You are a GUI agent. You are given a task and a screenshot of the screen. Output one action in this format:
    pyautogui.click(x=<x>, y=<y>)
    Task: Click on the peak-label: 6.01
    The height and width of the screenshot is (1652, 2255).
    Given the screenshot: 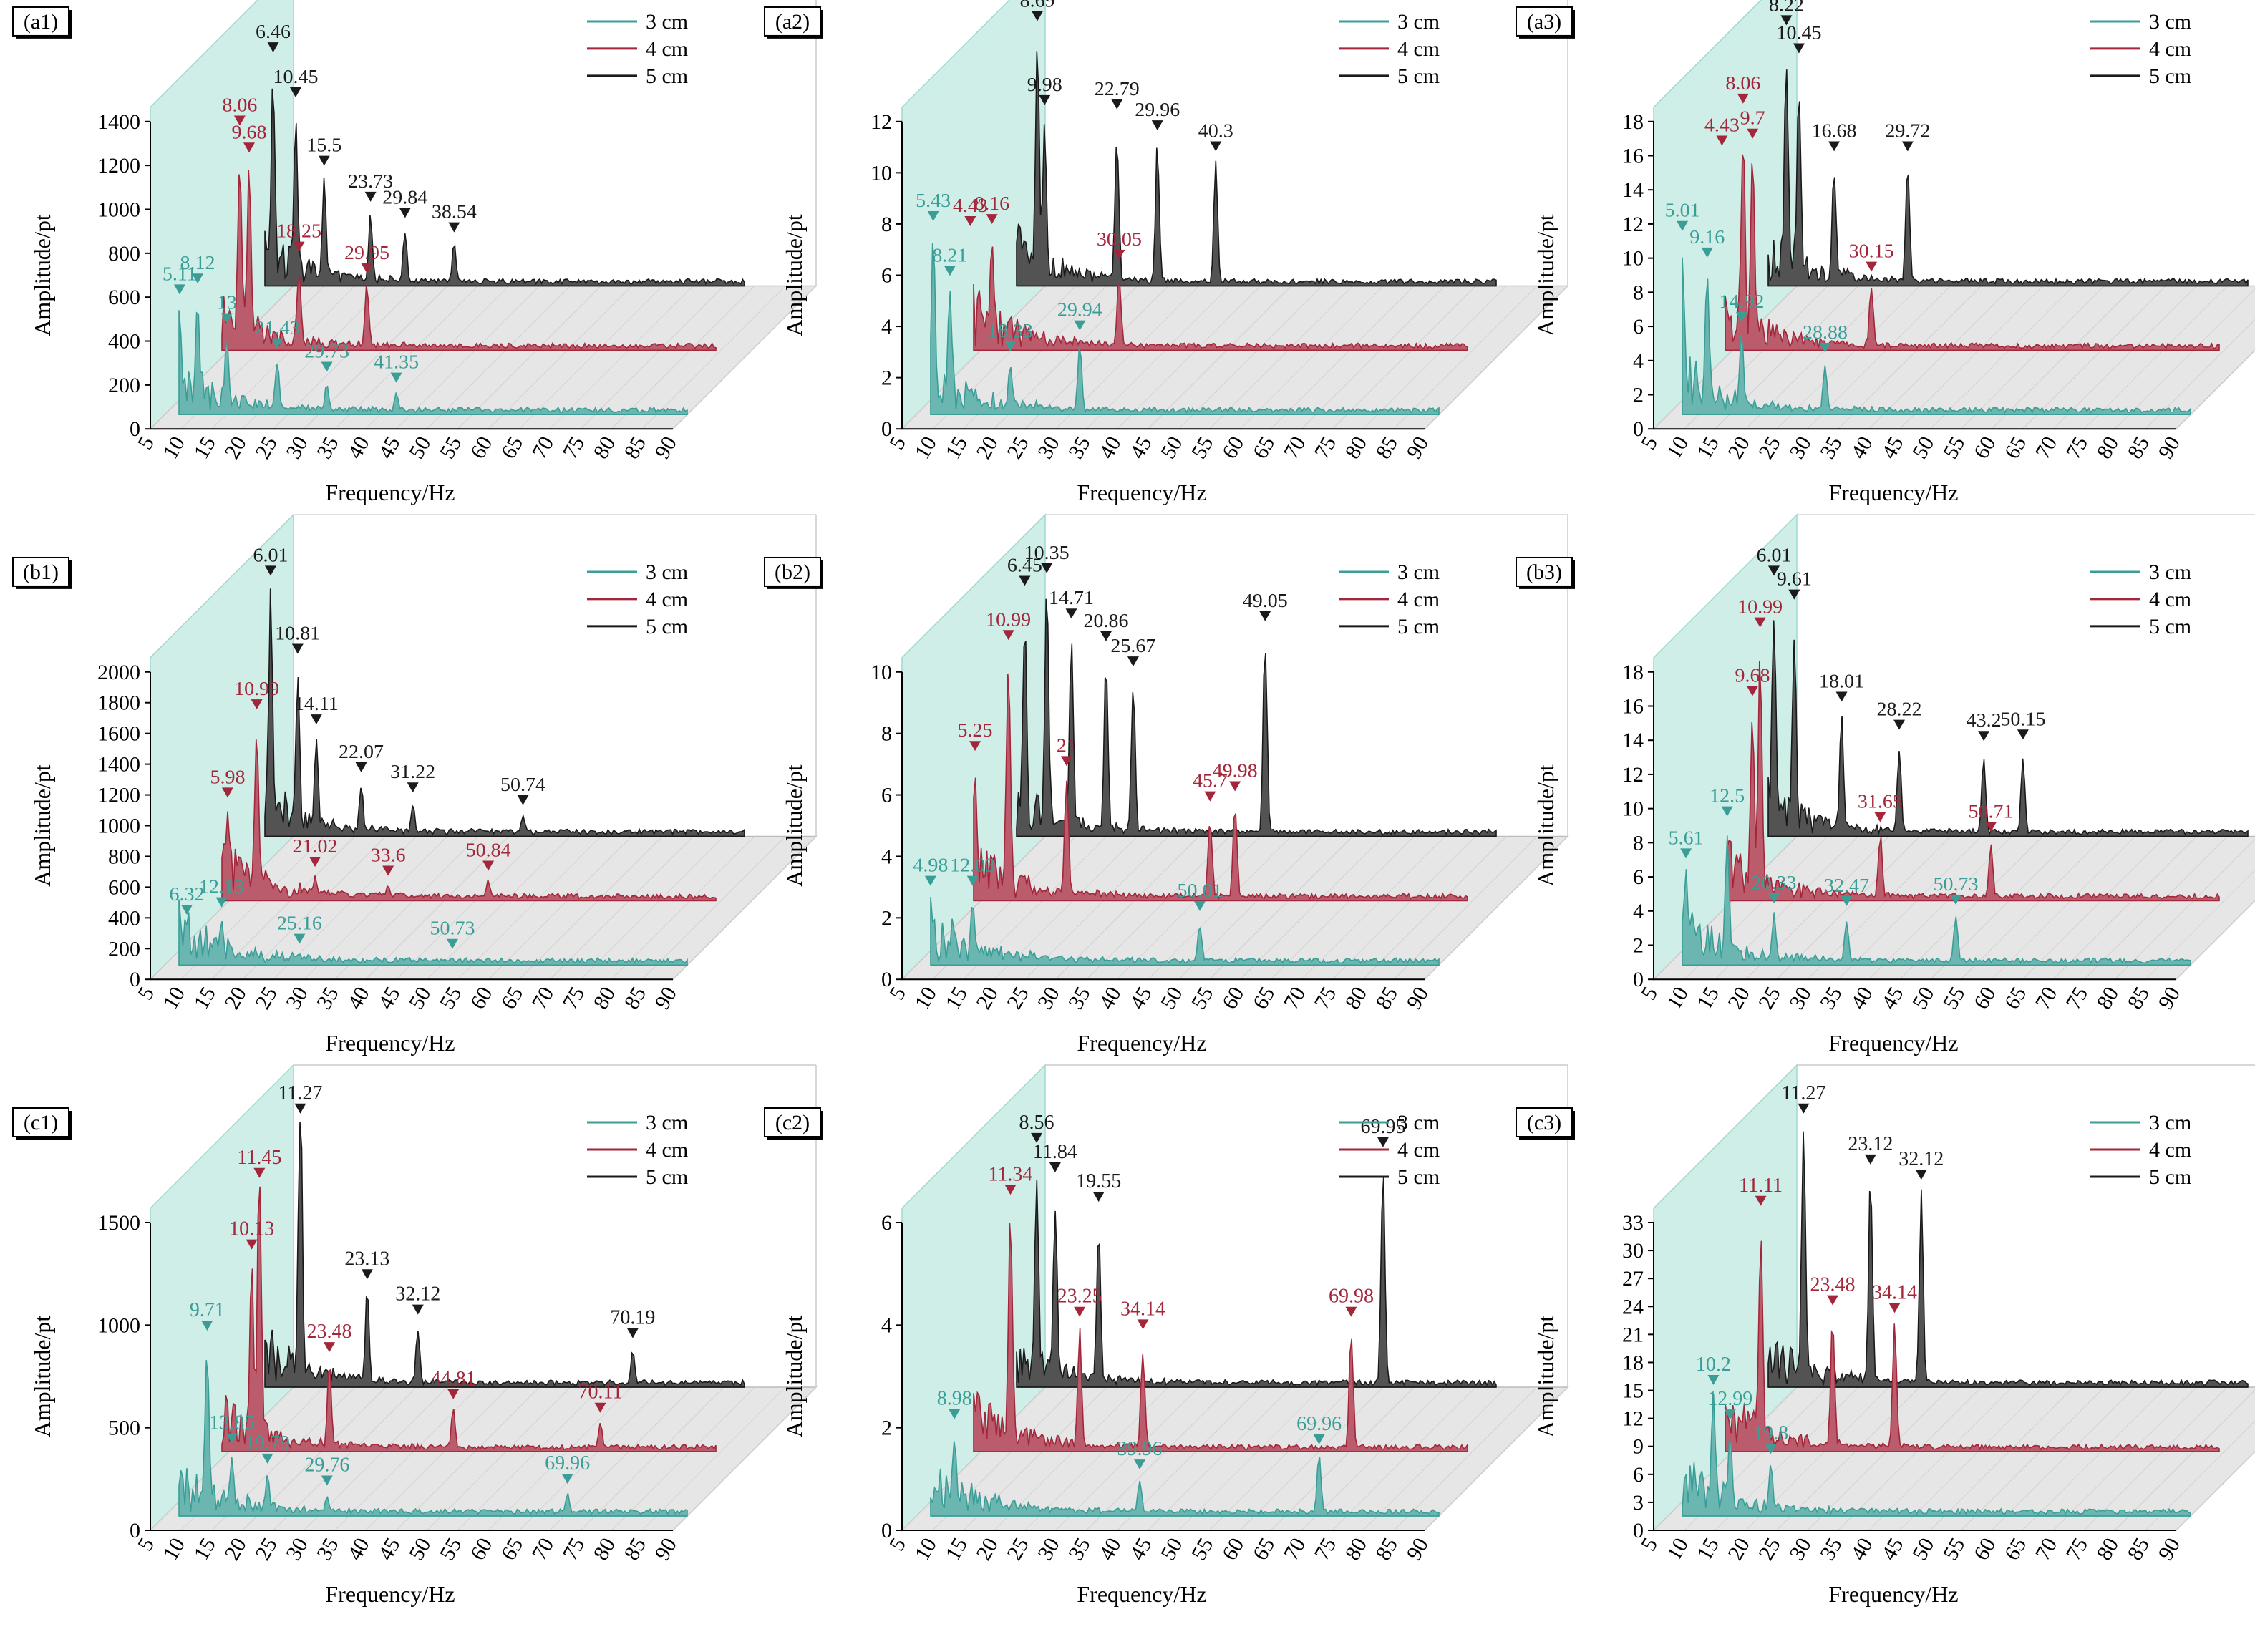 What is the action you would take?
    pyautogui.click(x=270, y=555)
    